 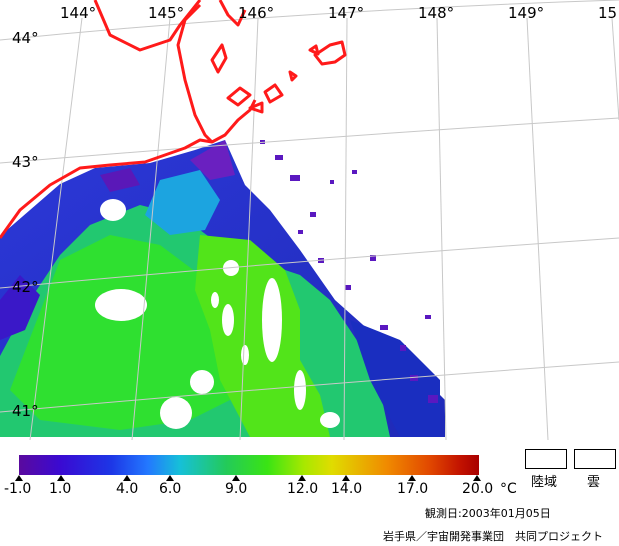 What do you see at coordinates (25, 162) in the screenshot?
I see `lat-label-43: 43°` at bounding box center [25, 162].